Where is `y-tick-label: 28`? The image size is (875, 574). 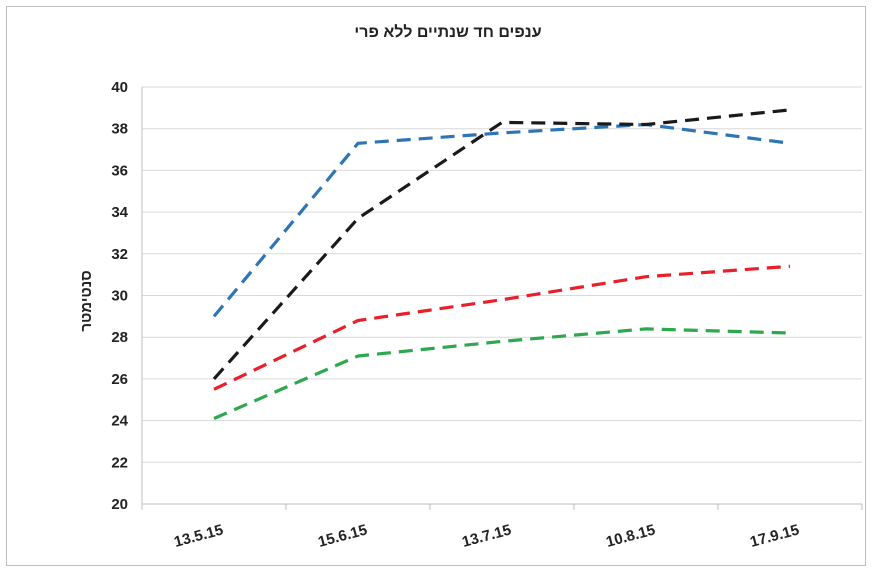 y-tick-label: 28 is located at coordinates (119, 337).